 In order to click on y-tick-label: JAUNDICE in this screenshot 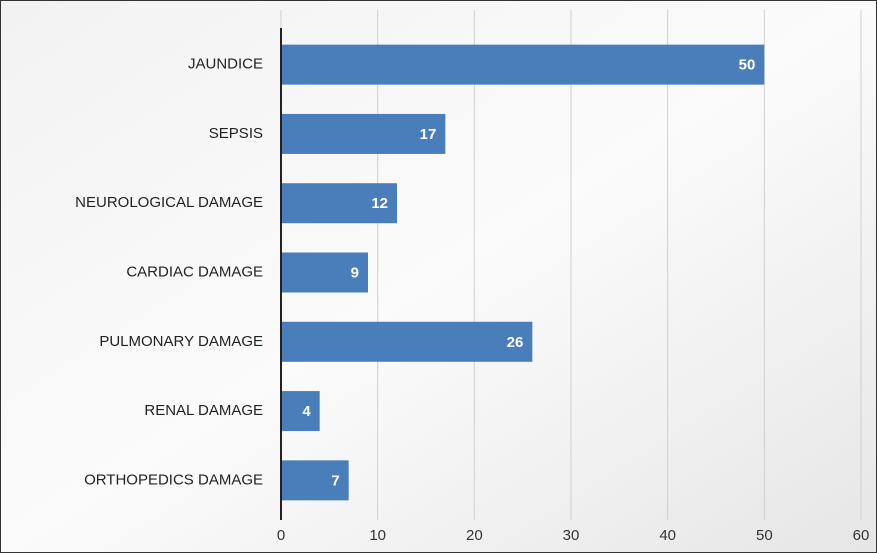, I will do `click(225, 64)`.